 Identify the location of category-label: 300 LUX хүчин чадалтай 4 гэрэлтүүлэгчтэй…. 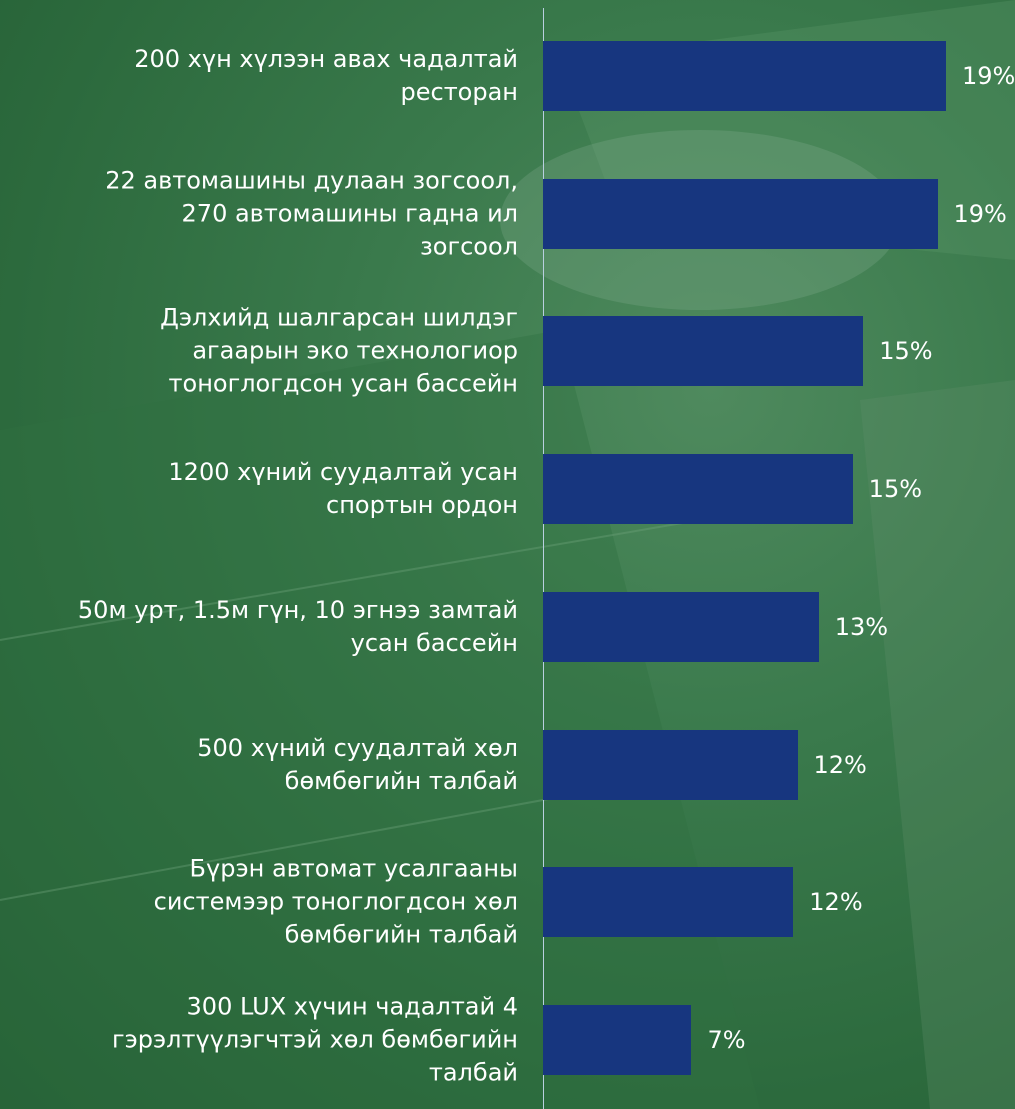
(314, 1039).